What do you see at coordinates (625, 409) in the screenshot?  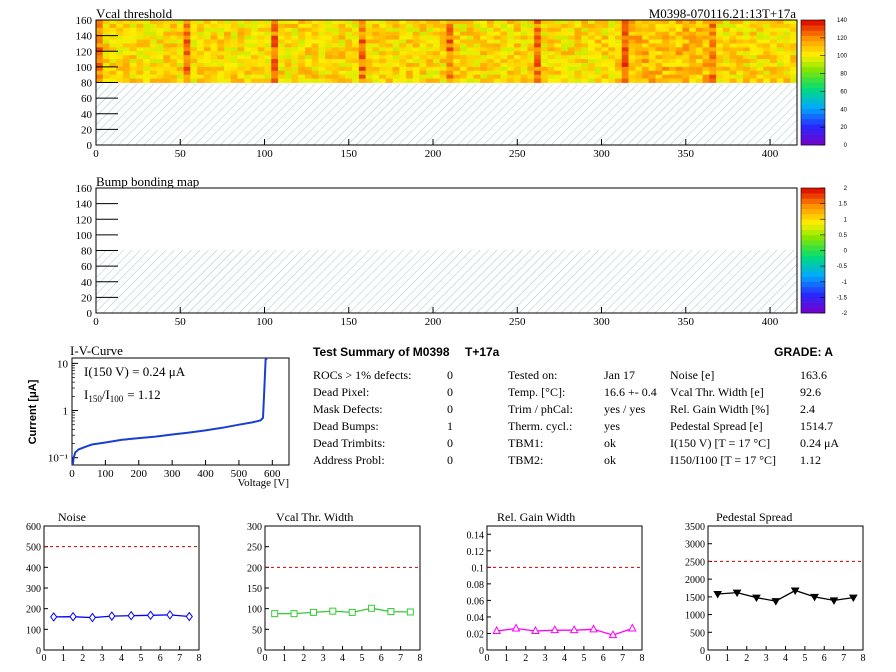 I see `summary-col2-value: yes / yes` at bounding box center [625, 409].